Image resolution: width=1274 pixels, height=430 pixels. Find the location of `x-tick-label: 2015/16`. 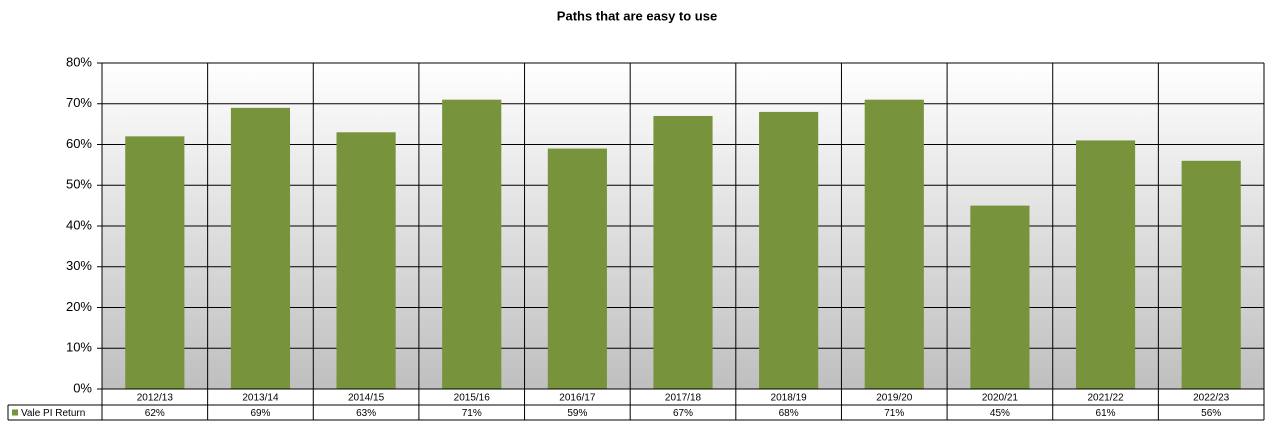

x-tick-label: 2015/16 is located at coordinates (472, 398).